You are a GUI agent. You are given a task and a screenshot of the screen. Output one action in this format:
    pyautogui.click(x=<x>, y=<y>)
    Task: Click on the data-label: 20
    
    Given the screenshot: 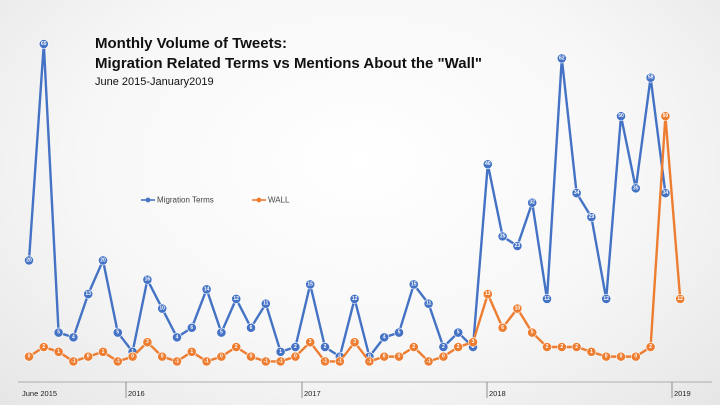 What is the action you would take?
    pyautogui.click(x=29, y=260)
    